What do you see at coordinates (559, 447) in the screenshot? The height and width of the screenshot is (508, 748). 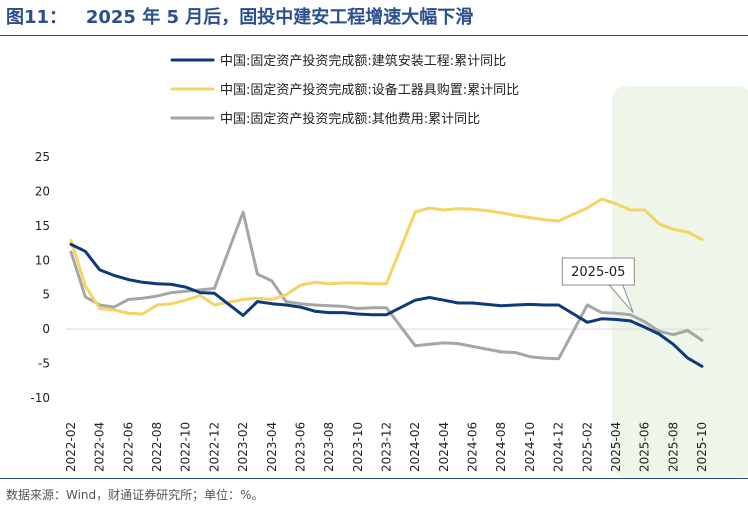 I see `x-tick-label: 2024-12` at bounding box center [559, 447].